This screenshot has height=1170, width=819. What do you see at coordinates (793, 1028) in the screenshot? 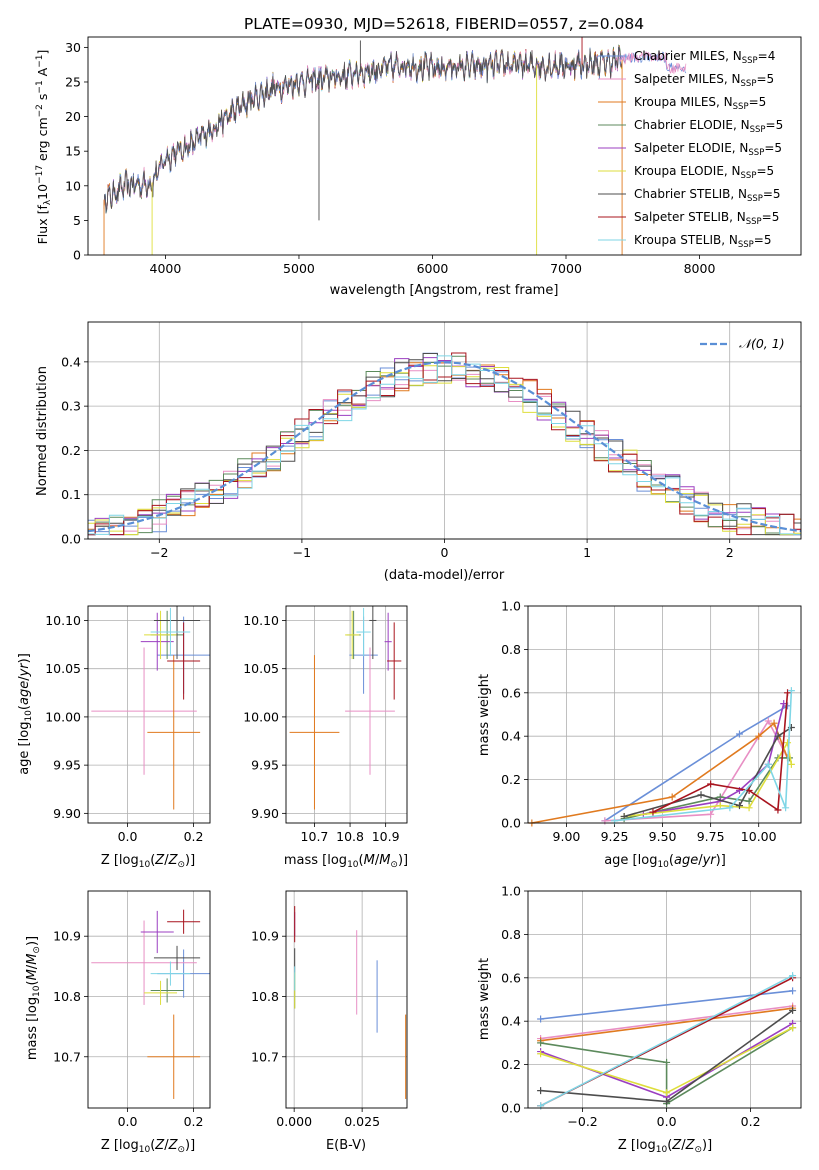
I see `series-marker-kroupa-elodie` at bounding box center [793, 1028].